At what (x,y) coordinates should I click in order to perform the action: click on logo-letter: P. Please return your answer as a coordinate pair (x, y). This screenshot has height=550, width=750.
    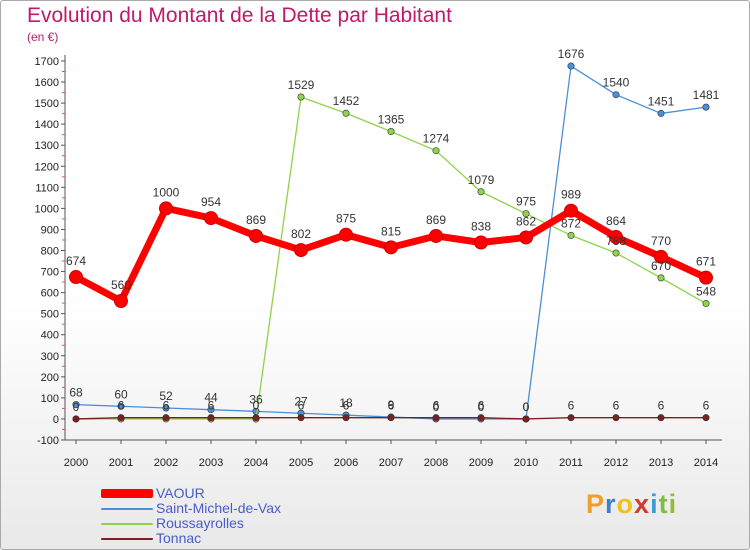
    Looking at the image, I should click on (596, 504).